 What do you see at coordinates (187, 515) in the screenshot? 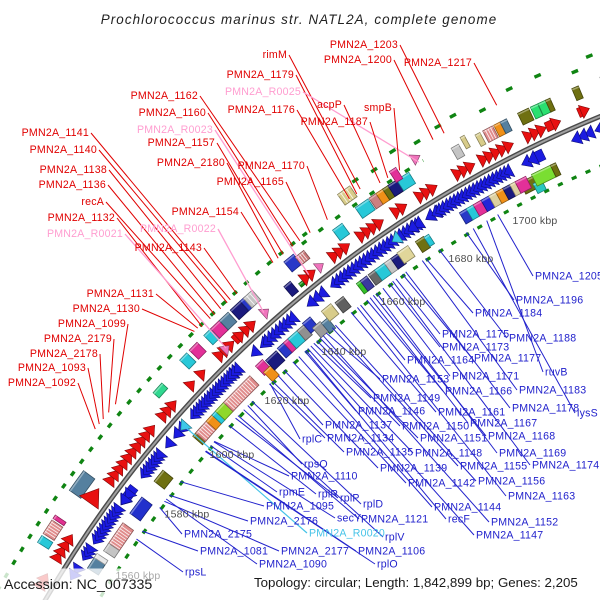
I see `svg-text: 1580 kbp` at bounding box center [187, 515].